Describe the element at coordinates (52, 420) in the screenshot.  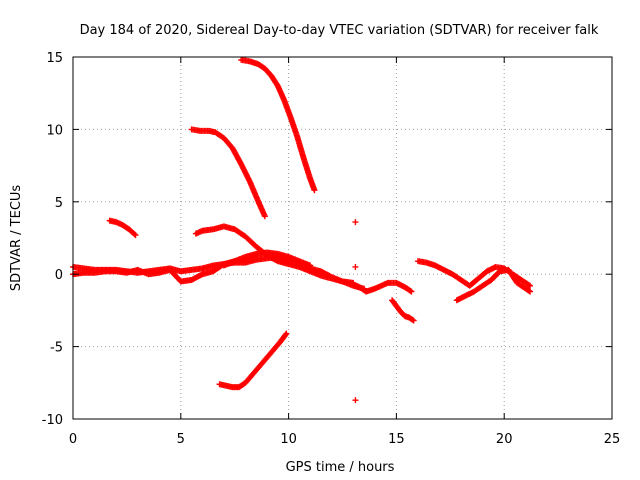
I see `y-tick-label: -10` at that location.